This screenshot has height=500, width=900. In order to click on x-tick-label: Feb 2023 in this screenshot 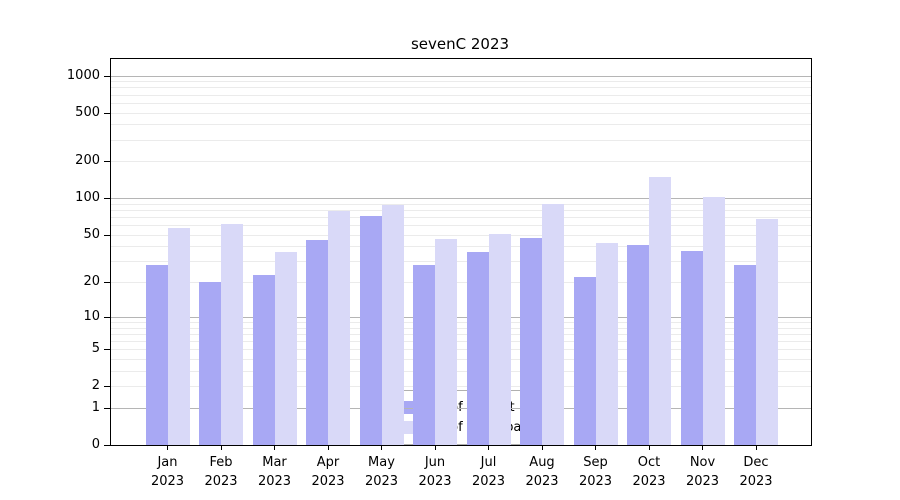, I will do `click(221, 472)`.